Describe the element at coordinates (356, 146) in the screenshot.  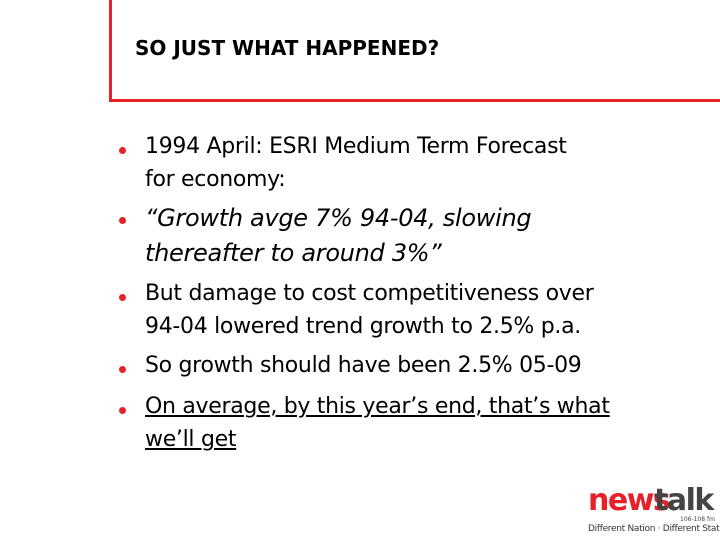
I see `bullet-text: 1994 April: ESRI Medium Term Forecast` at that location.